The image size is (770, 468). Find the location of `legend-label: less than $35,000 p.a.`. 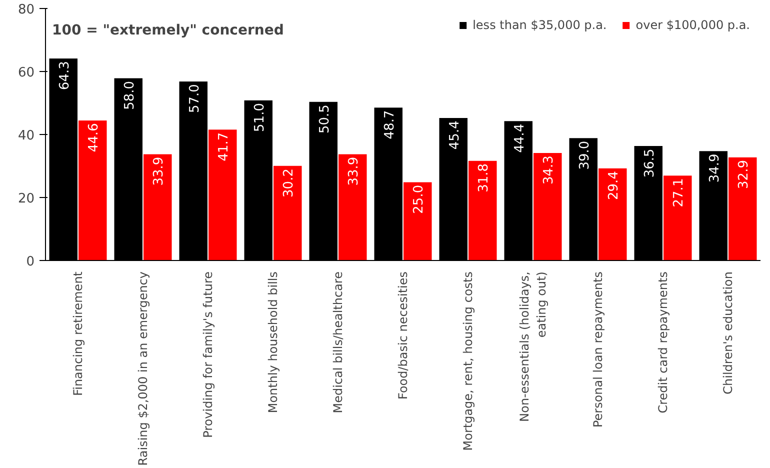

legend-label: less than $35,000 p.a. is located at coordinates (539, 25).